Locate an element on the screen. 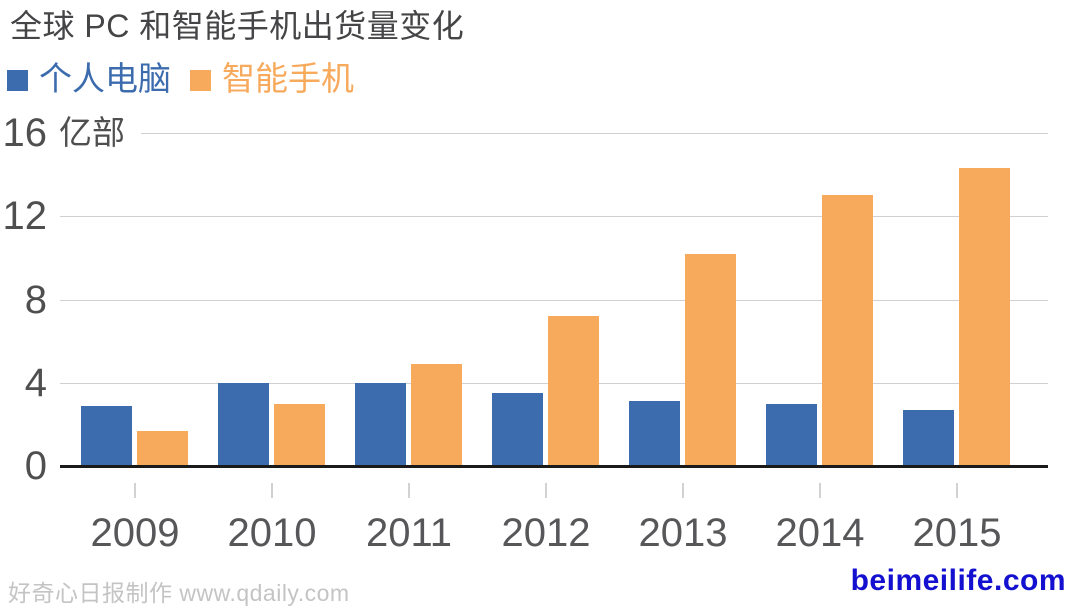  bar-smartphone-2014 is located at coordinates (847, 330).